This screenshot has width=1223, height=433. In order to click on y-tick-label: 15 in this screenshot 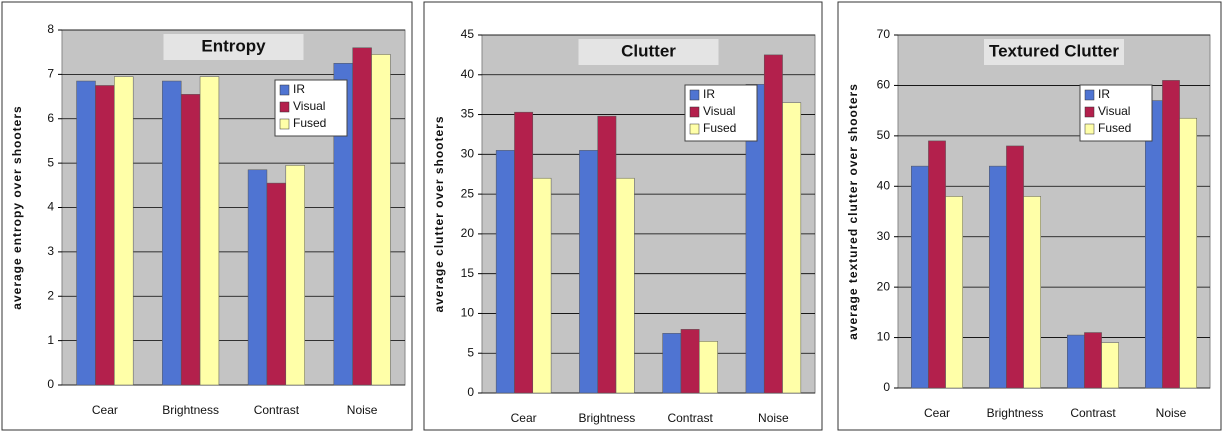, I will do `click(468, 273)`.